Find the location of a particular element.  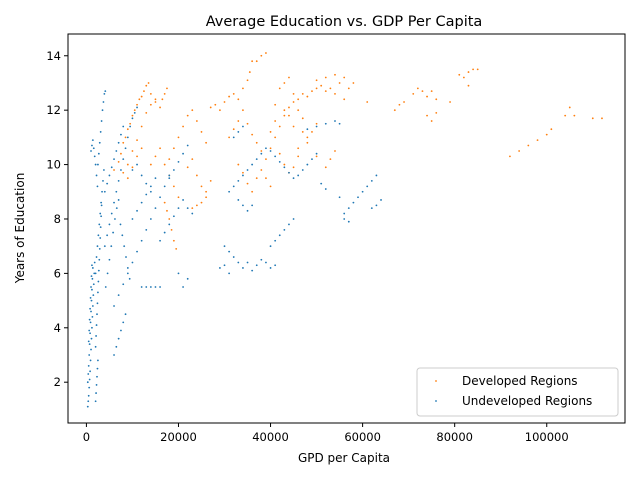

x-axis-label: GPD per Capita is located at coordinates (344, 458).